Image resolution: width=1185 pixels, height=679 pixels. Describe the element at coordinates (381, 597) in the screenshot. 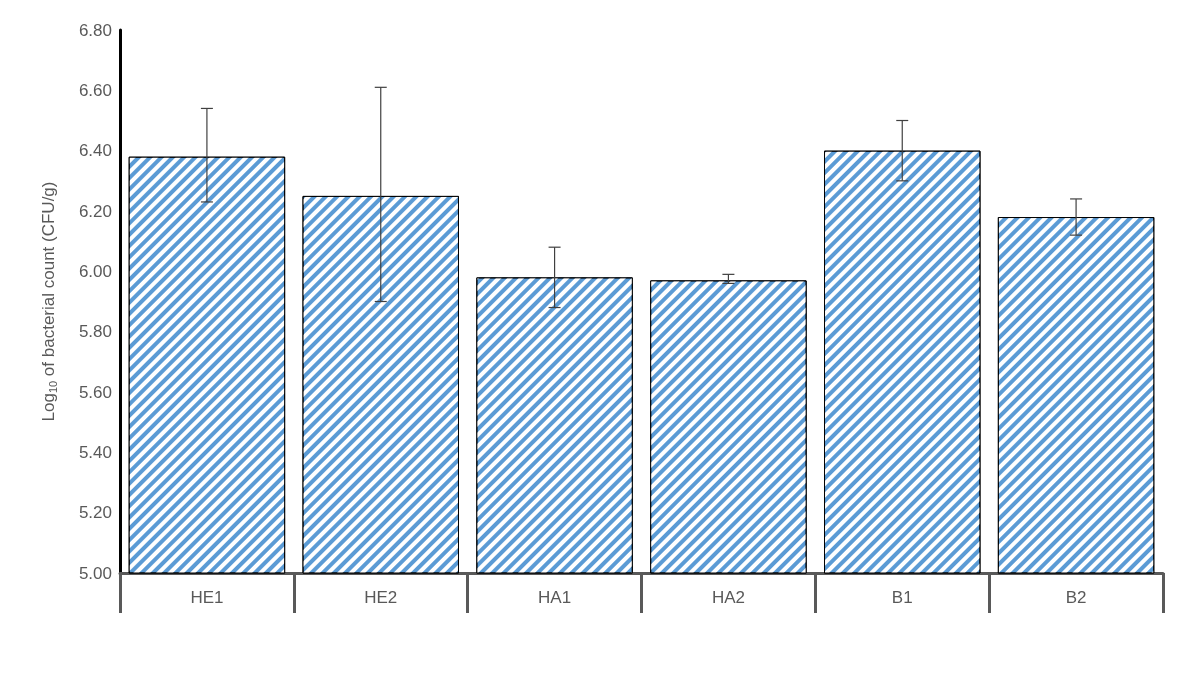

I see `x-tick-label: HE2` at that location.